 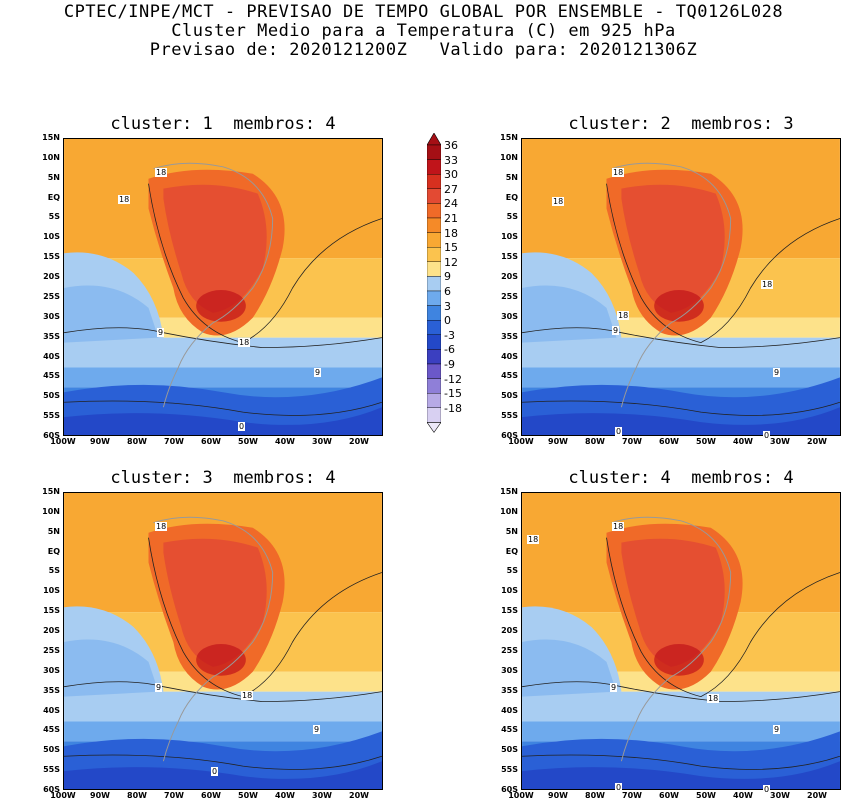 I want to click on colorbar-label: 36, so click(x=451, y=145).